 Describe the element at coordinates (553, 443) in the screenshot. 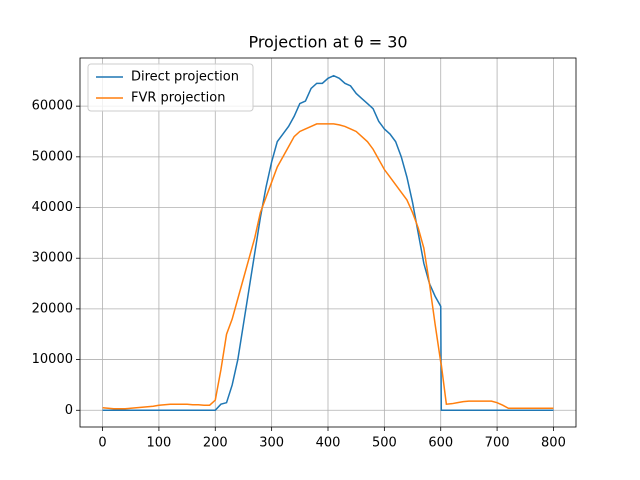

I see `x-tick-label: 800` at that location.